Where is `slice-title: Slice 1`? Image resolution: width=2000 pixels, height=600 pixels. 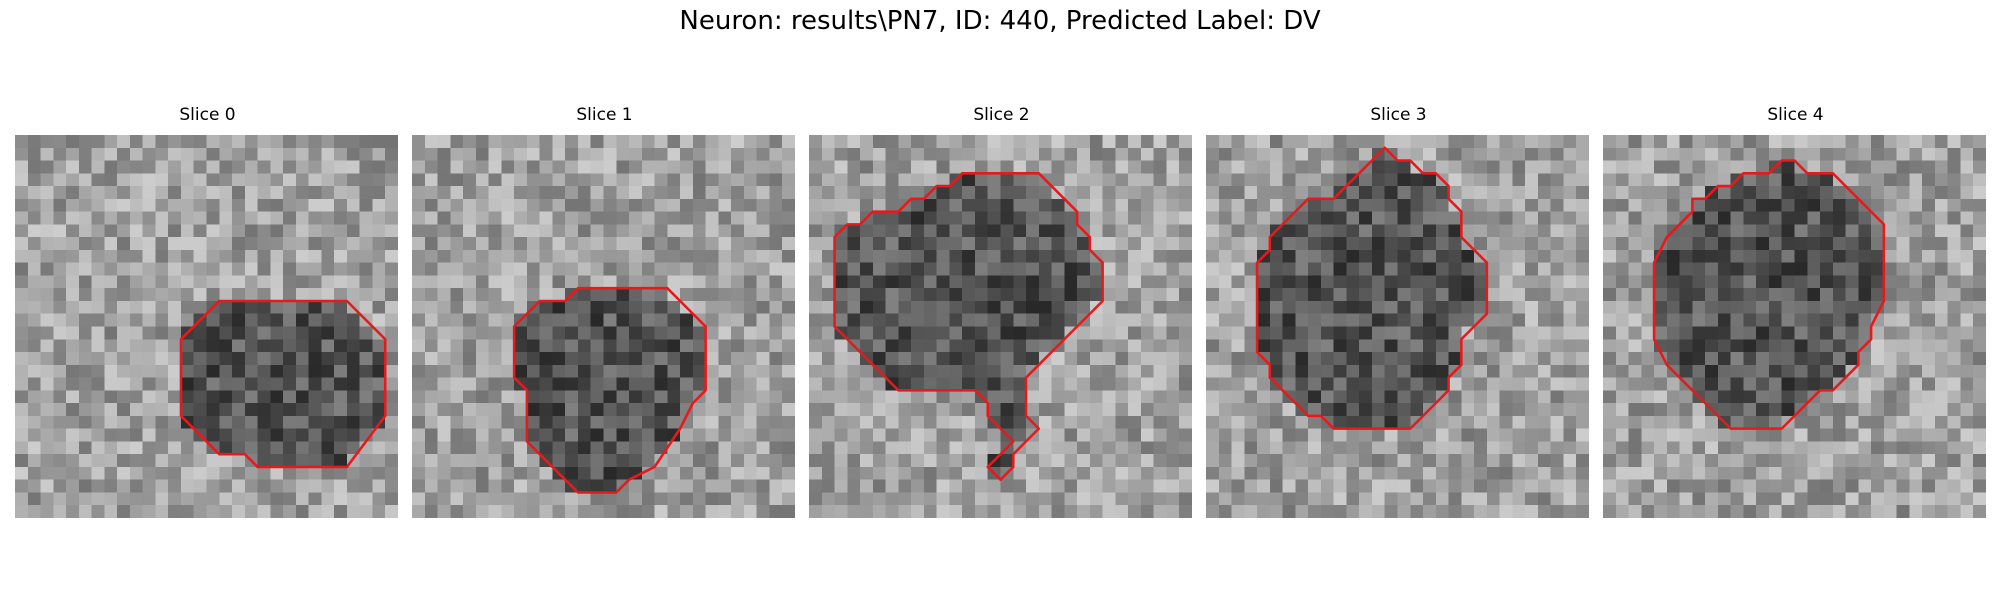 slice-title: Slice 1 is located at coordinates (604, 115).